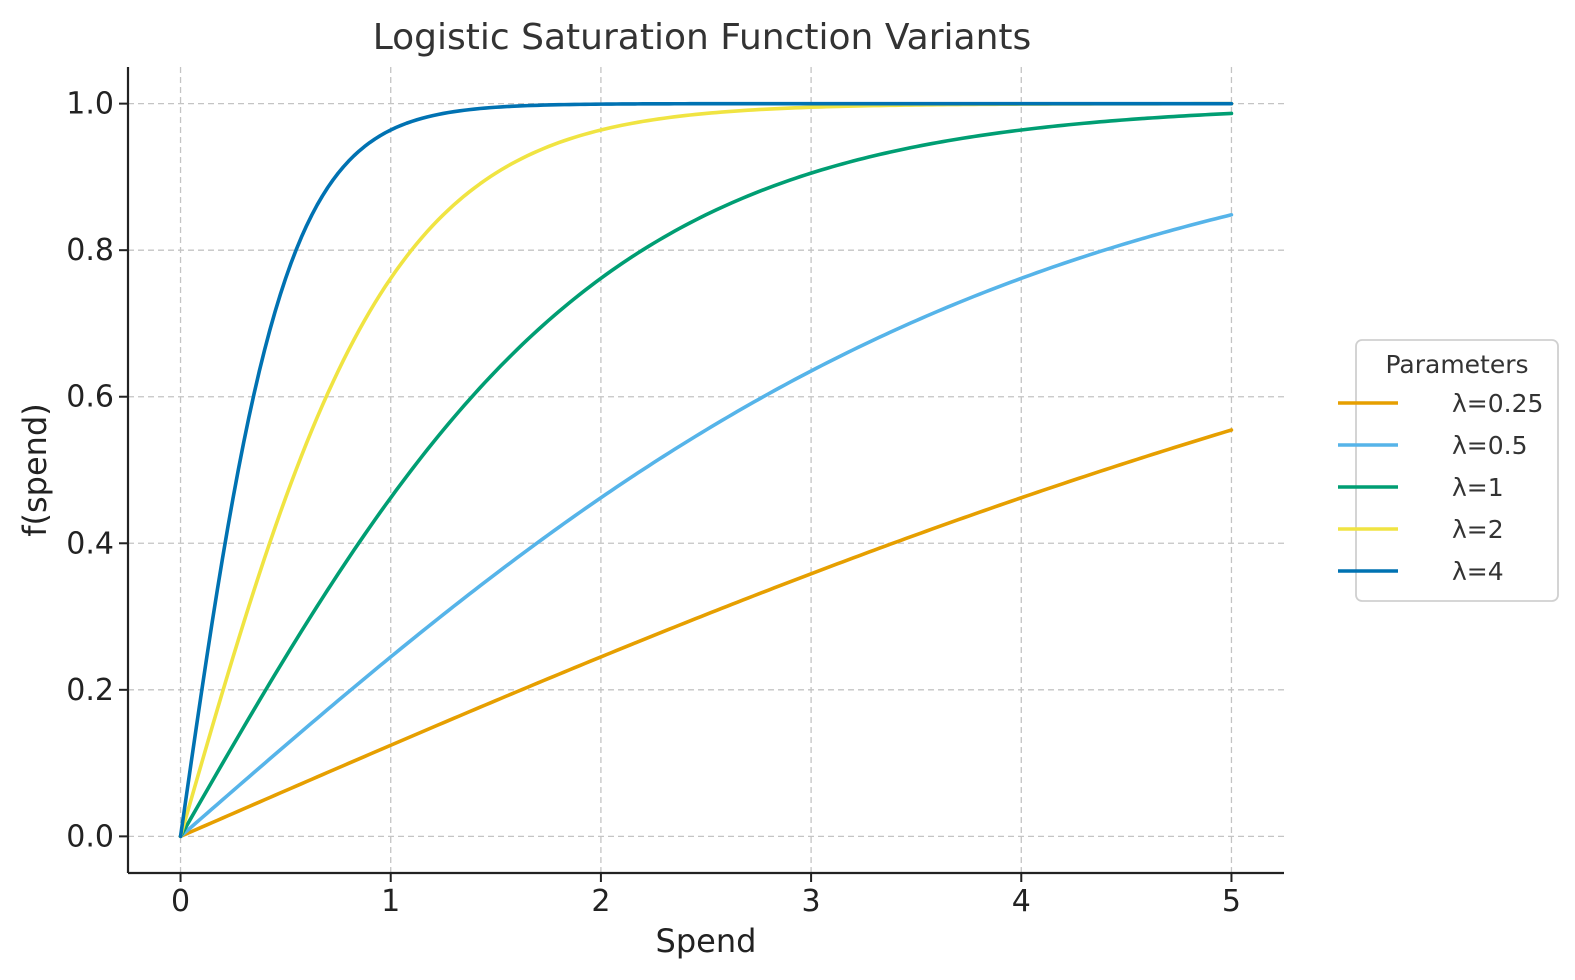 Image resolution: width=1575 pixels, height=980 pixels. What do you see at coordinates (1490, 445) in the screenshot?
I see `legend-label: λ=0.5` at bounding box center [1490, 445].